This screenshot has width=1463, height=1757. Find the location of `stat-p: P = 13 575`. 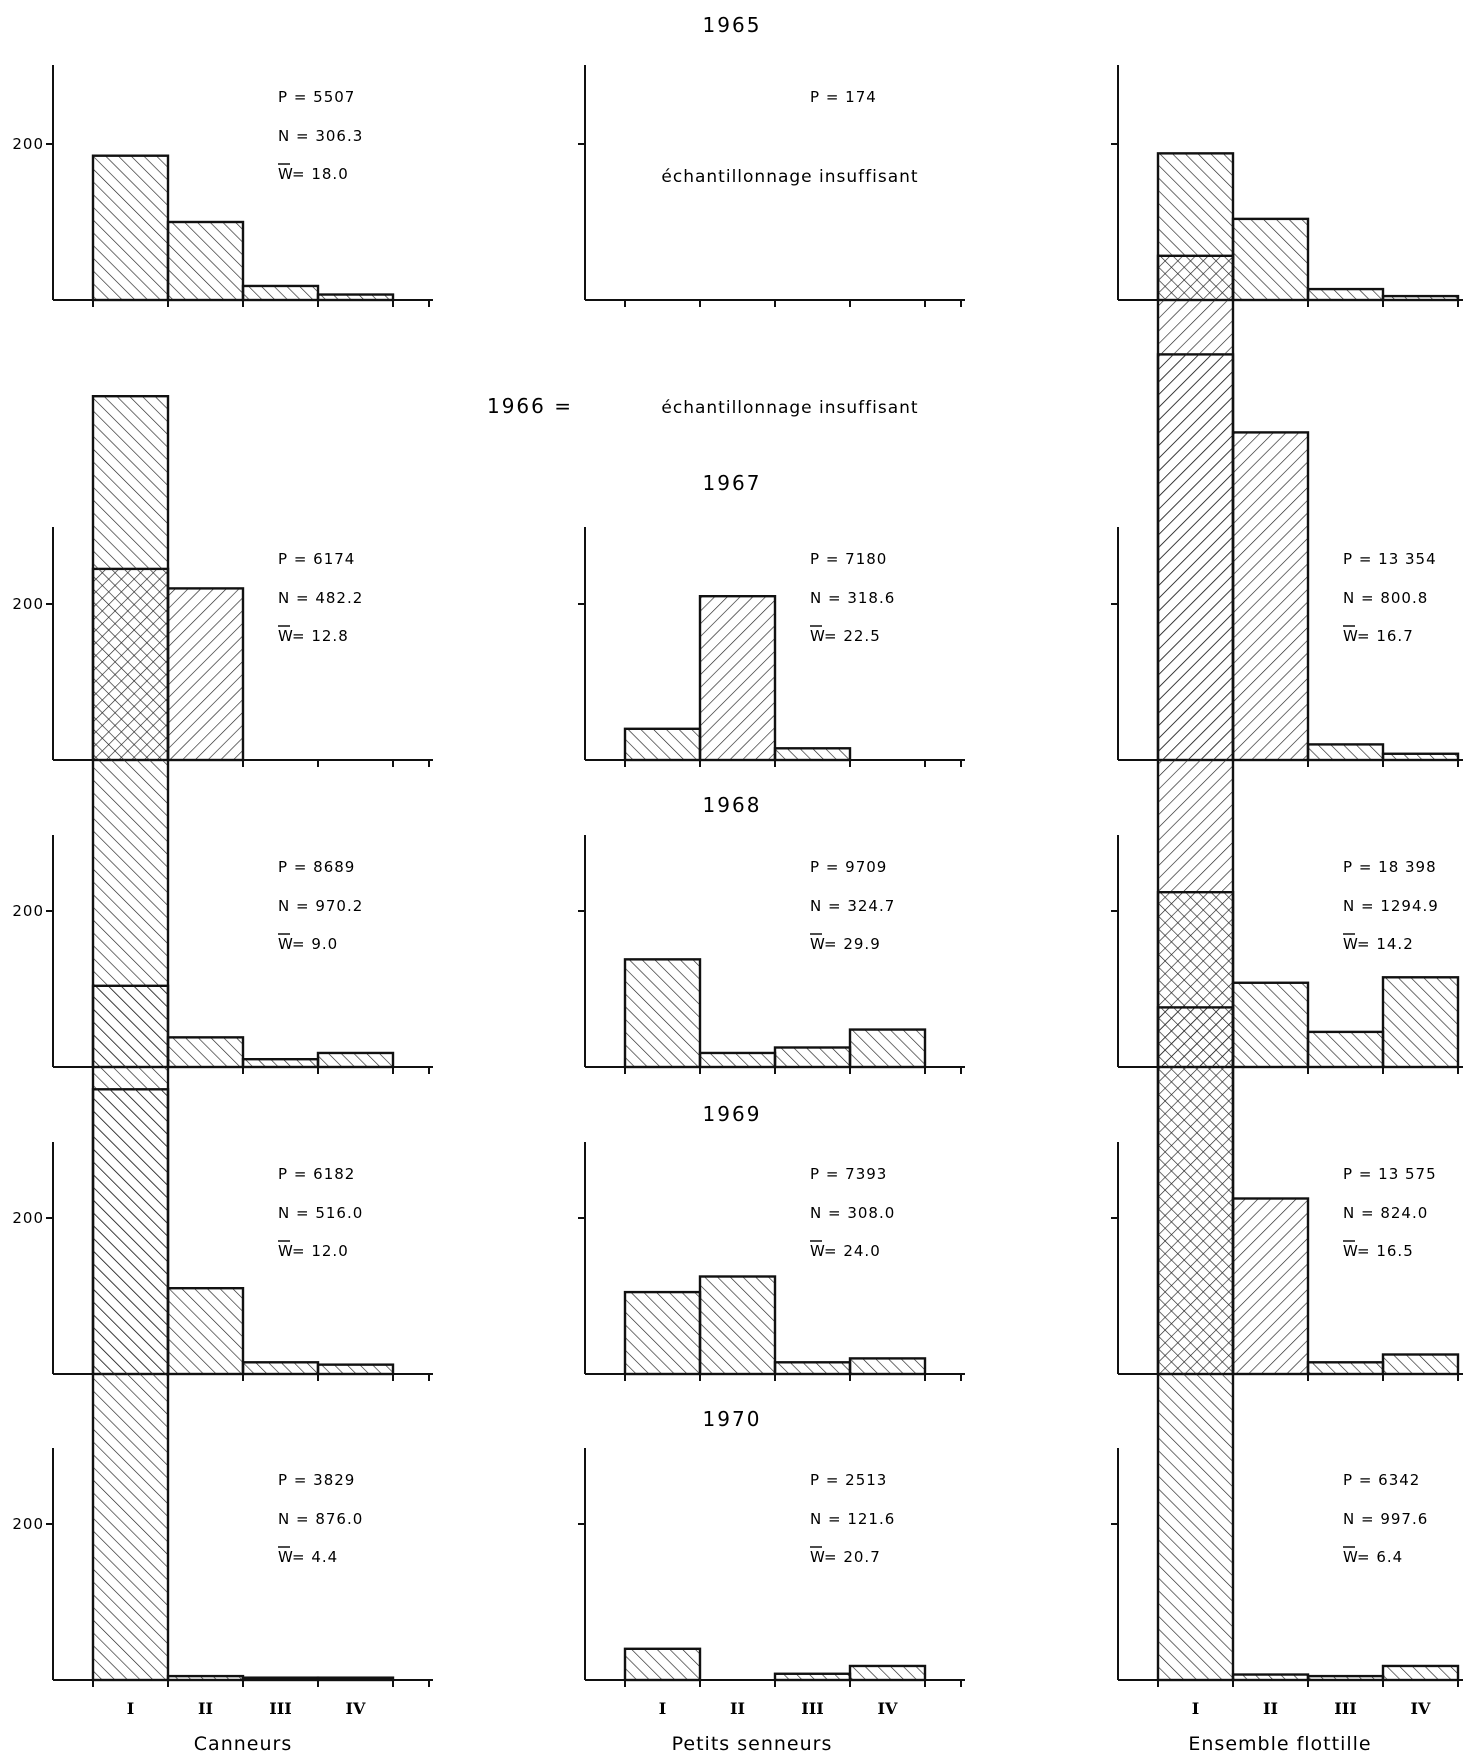

stat-p: P = 13 575 is located at coordinates (1390, 1174).